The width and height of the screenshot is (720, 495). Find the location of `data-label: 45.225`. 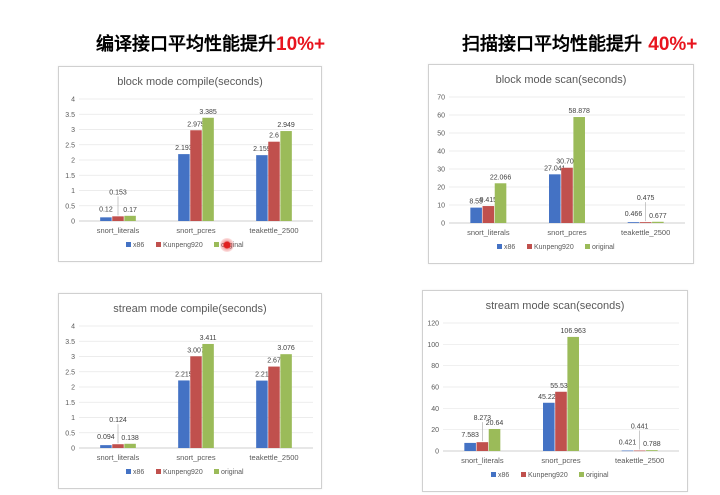

data-label: 45.225 is located at coordinates (549, 397).